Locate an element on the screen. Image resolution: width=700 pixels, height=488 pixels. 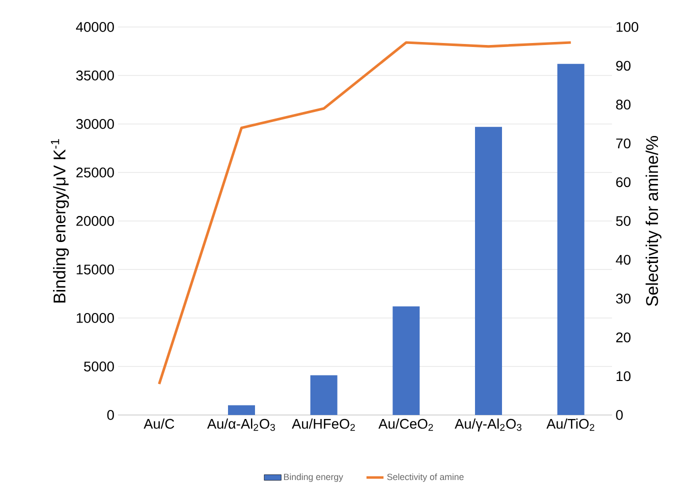
x-tick-label: Au/α-Al$_{2}$O$_{3}$ is located at coordinates (241, 424).